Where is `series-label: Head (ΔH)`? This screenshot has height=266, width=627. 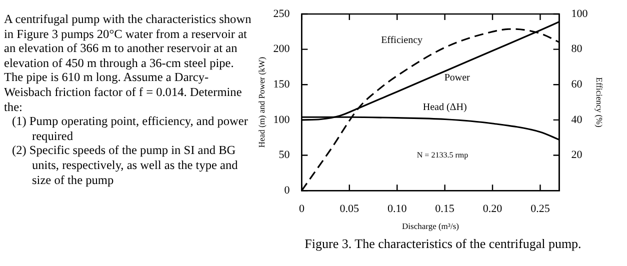 series-label: Head (ΔH) is located at coordinates (444, 107).